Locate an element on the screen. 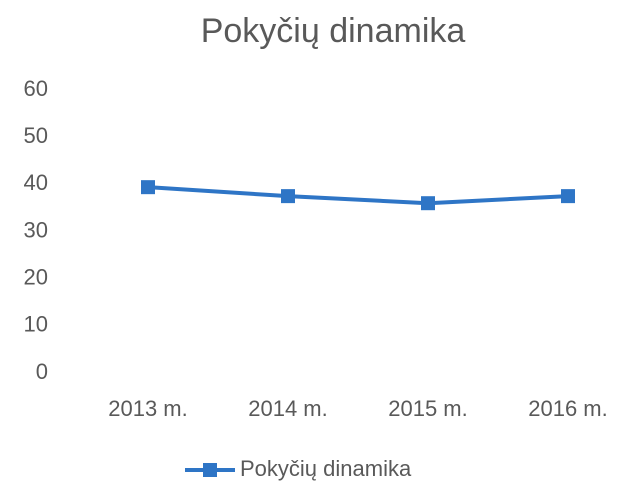 This screenshot has width=637, height=488. x-tick-label: 2013 m. is located at coordinates (148, 408).